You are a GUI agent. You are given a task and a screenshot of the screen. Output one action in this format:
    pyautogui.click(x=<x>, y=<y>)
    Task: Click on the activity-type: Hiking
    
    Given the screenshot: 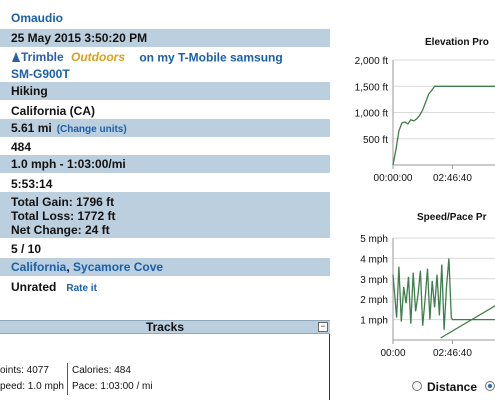 What is the action you would take?
    pyautogui.click(x=29, y=91)
    